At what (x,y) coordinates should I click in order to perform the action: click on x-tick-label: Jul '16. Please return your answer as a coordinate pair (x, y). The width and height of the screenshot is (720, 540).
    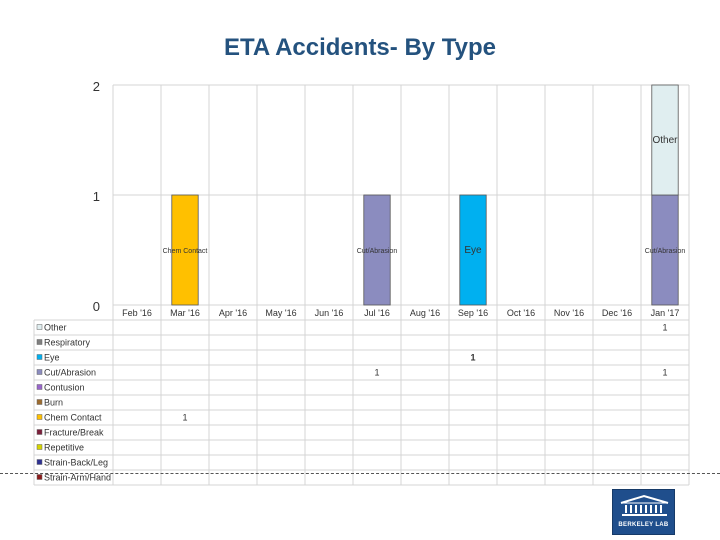
    Looking at the image, I should click on (377, 313).